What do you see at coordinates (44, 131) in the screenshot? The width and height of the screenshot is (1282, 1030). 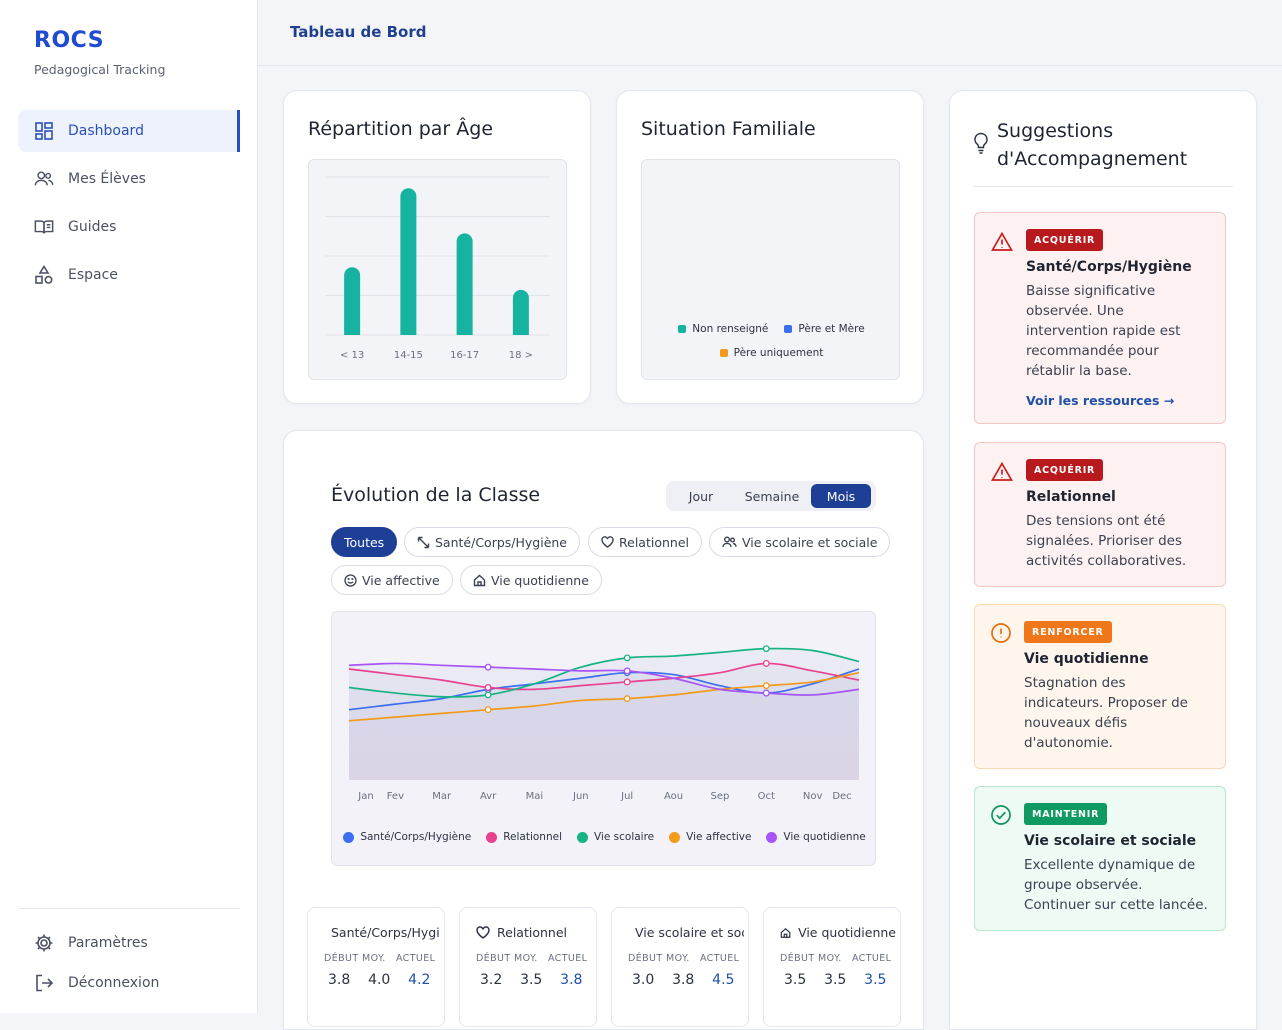 I see `dashboard-icon` at bounding box center [44, 131].